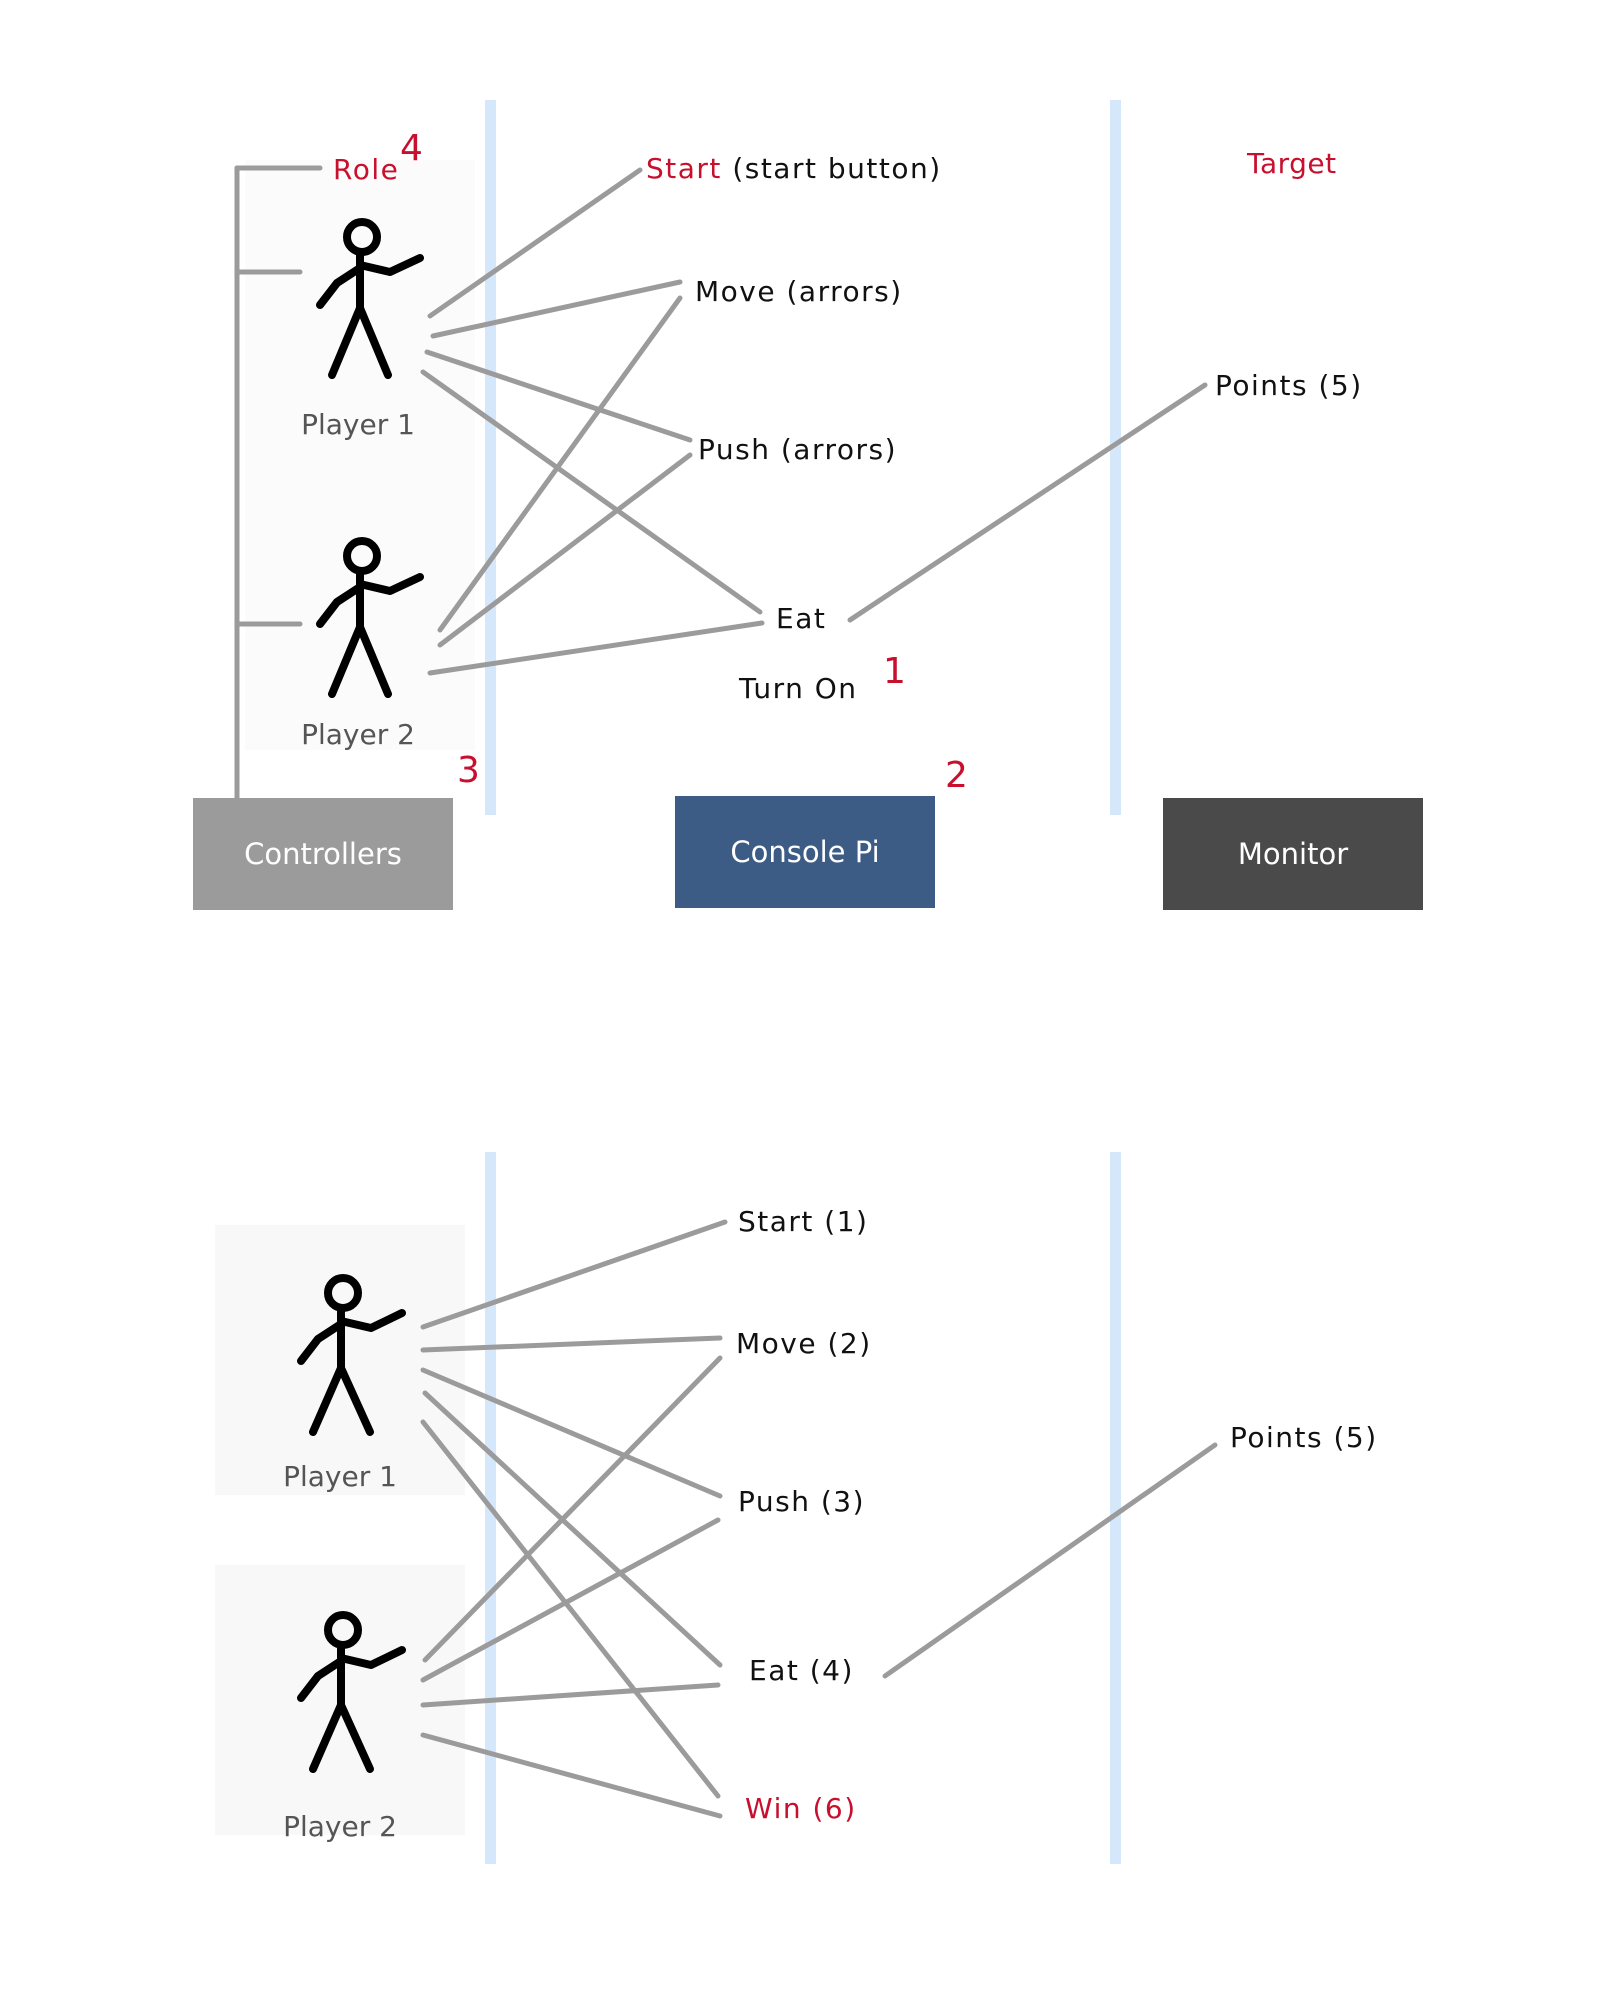 This screenshot has width=1600, height=2000. What do you see at coordinates (684, 168) in the screenshot?
I see `start-highlight: Start` at bounding box center [684, 168].